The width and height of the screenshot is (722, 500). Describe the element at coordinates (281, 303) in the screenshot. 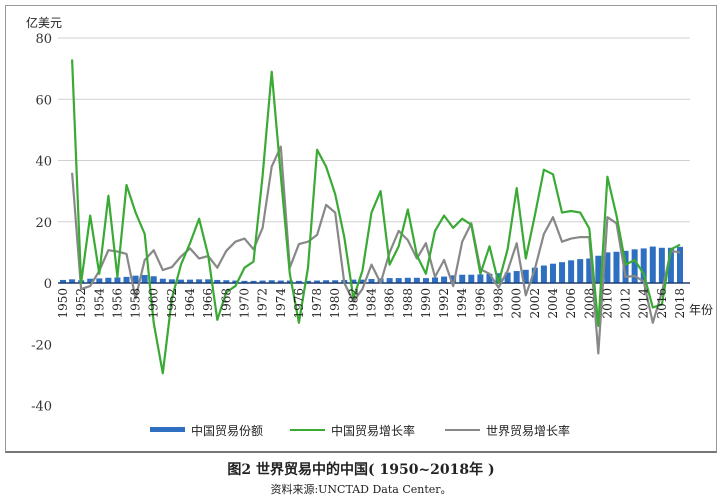

I see `x-tick-label: 1974` at that location.